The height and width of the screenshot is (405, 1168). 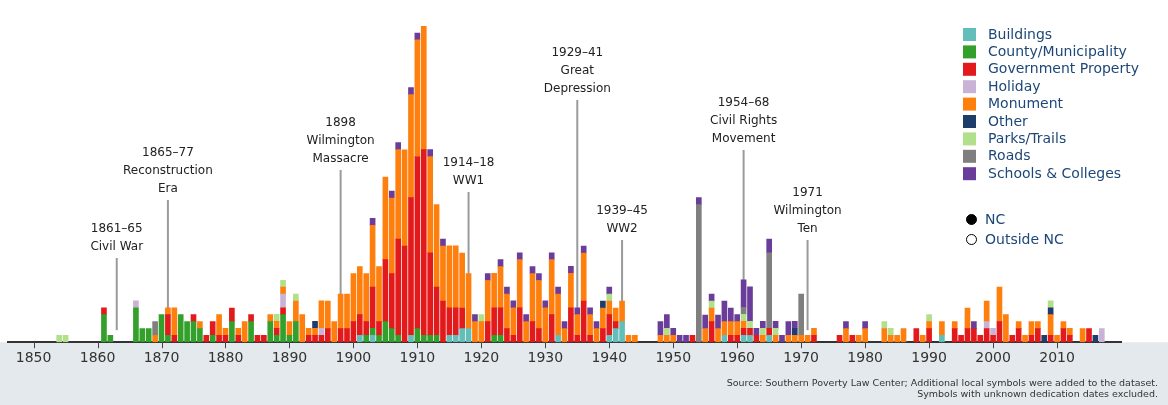 What do you see at coordinates (622, 219) in the screenshot?
I see `ref-line-label: 1939–45 WW2` at bounding box center [622, 219].